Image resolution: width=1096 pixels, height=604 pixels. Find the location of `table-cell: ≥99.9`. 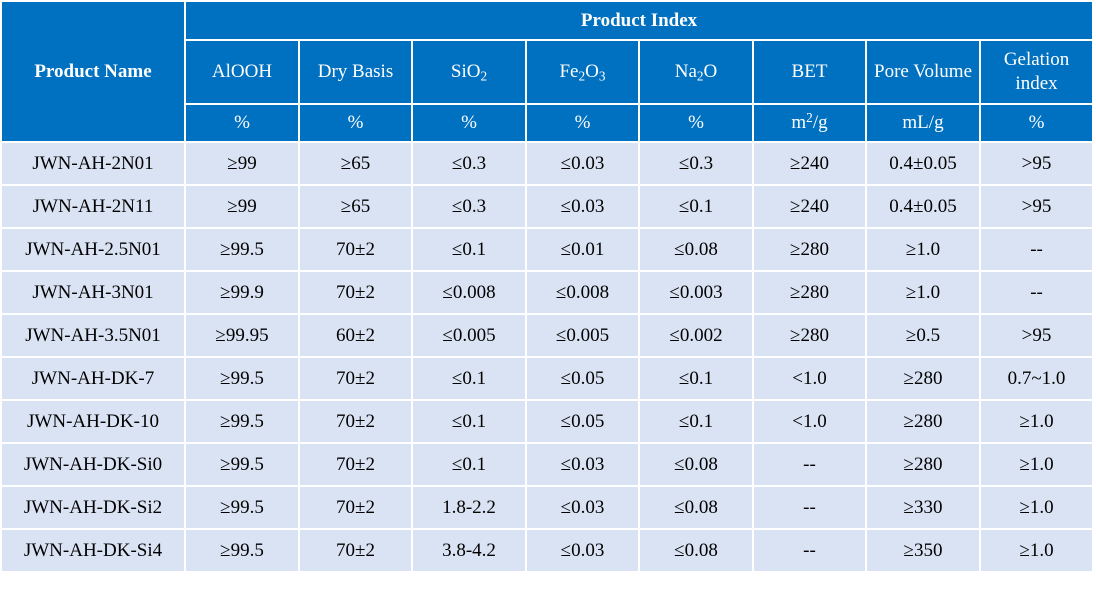

table-cell: ≥99.9 is located at coordinates (242, 292).